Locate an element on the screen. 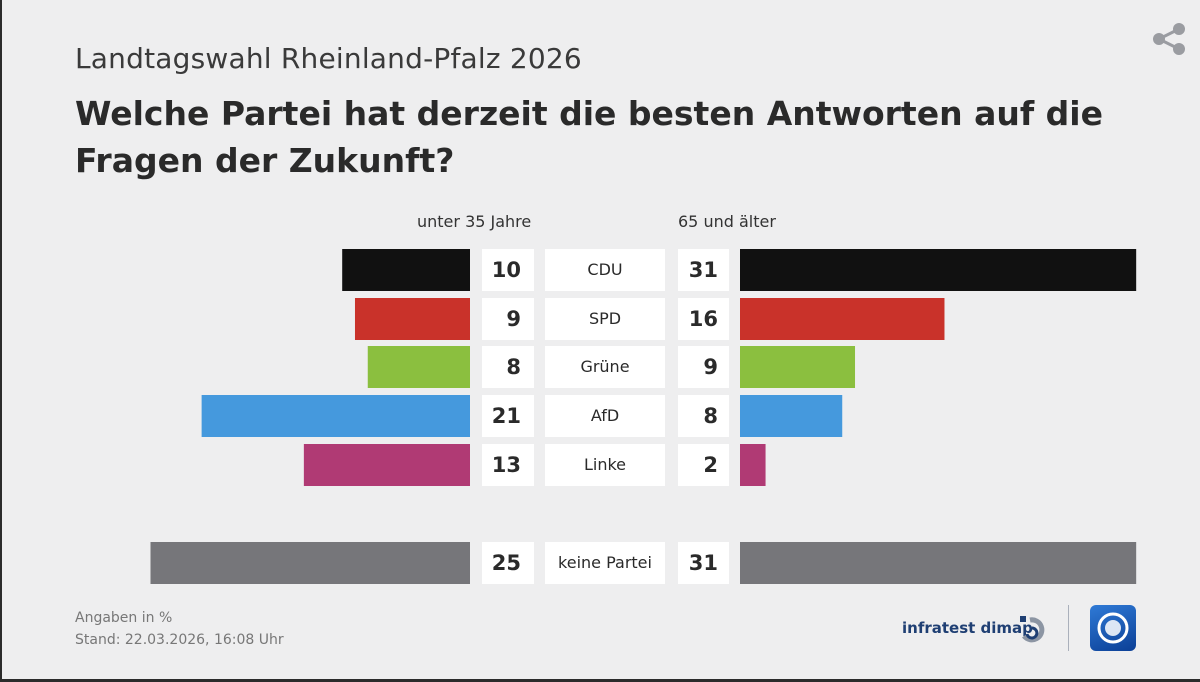 The image size is (1200, 682). bar-right-cdu is located at coordinates (938, 270).